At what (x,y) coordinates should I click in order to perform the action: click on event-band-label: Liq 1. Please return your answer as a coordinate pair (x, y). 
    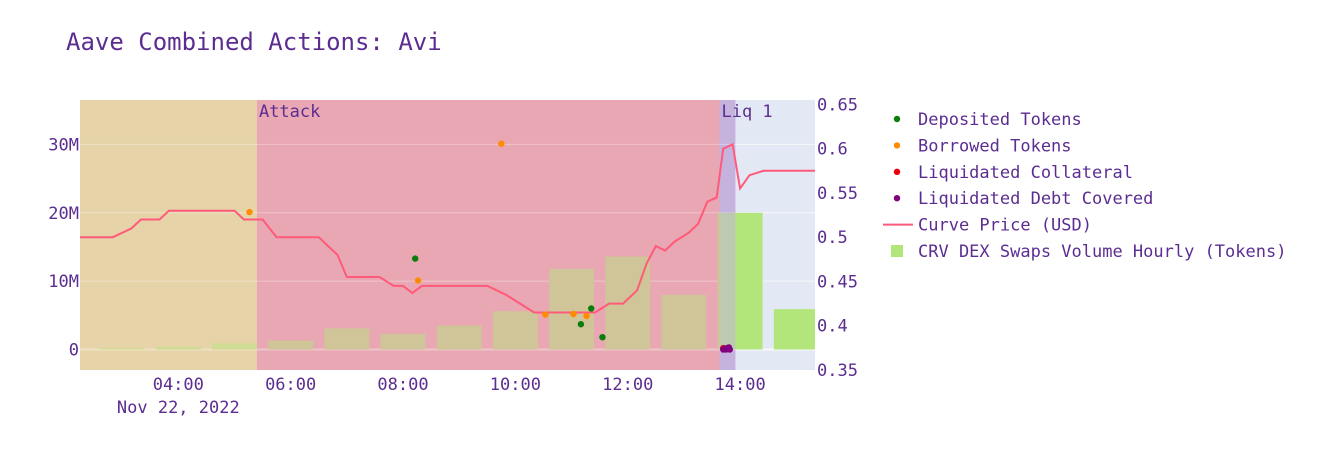
    Looking at the image, I should click on (746, 112).